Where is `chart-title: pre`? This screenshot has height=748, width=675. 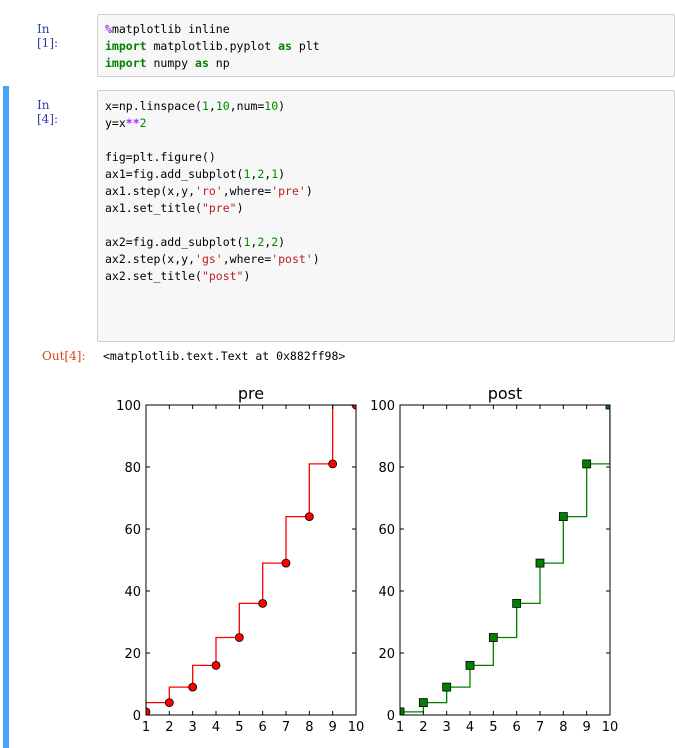 chart-title: pre is located at coordinates (251, 393).